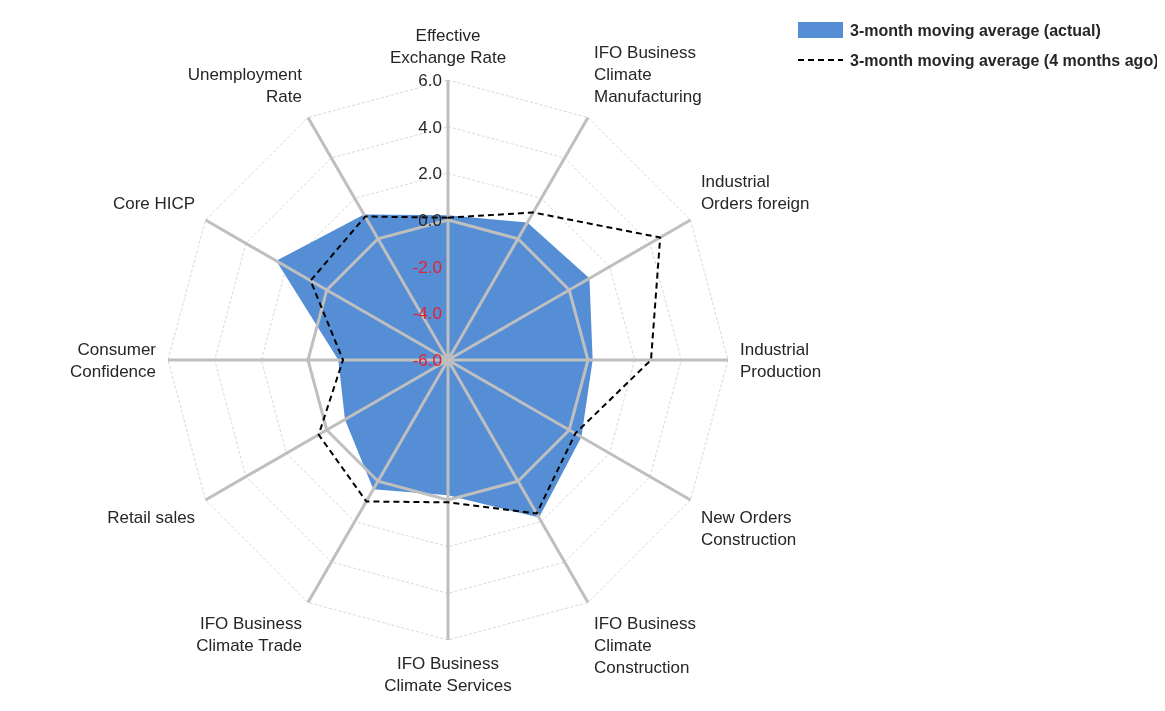  I want to click on spoke-label: Retail sales, so click(151, 517).